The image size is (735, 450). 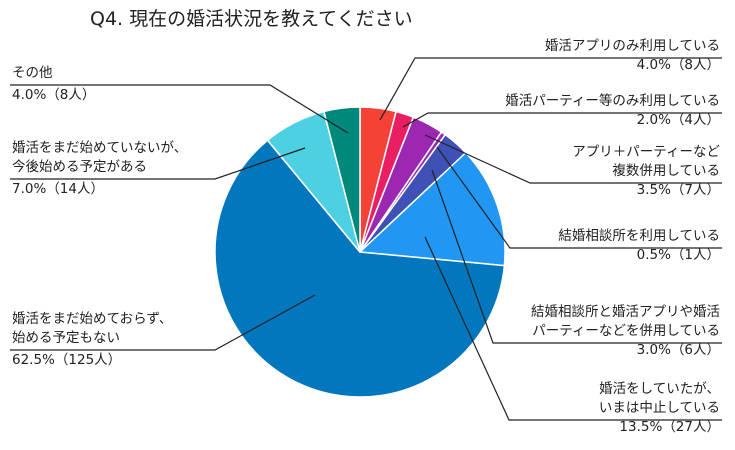 I want to click on label-text: アプリ＋パーティーなど, so click(x=646, y=152).